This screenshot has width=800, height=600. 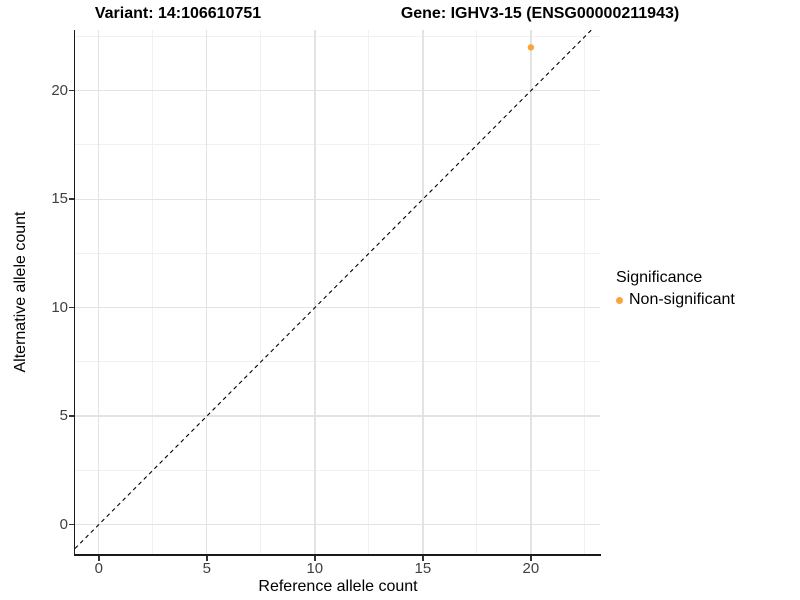 I want to click on legend-point-icon, so click(x=619, y=300).